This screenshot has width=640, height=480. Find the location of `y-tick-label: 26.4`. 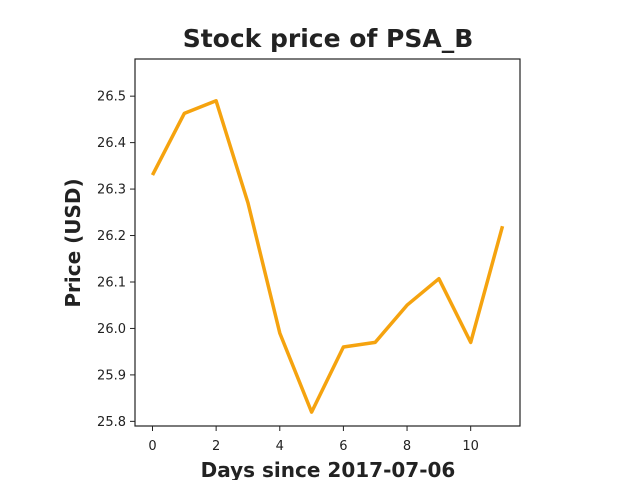

y-tick-label: 26.4 is located at coordinates (111, 143).